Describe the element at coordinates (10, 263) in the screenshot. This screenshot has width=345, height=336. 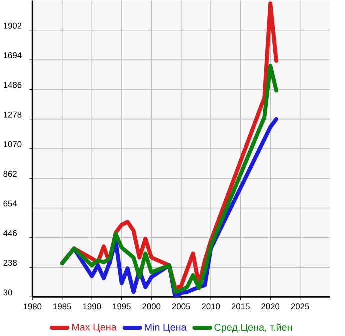
I see `y-tick-label: 238` at that location.